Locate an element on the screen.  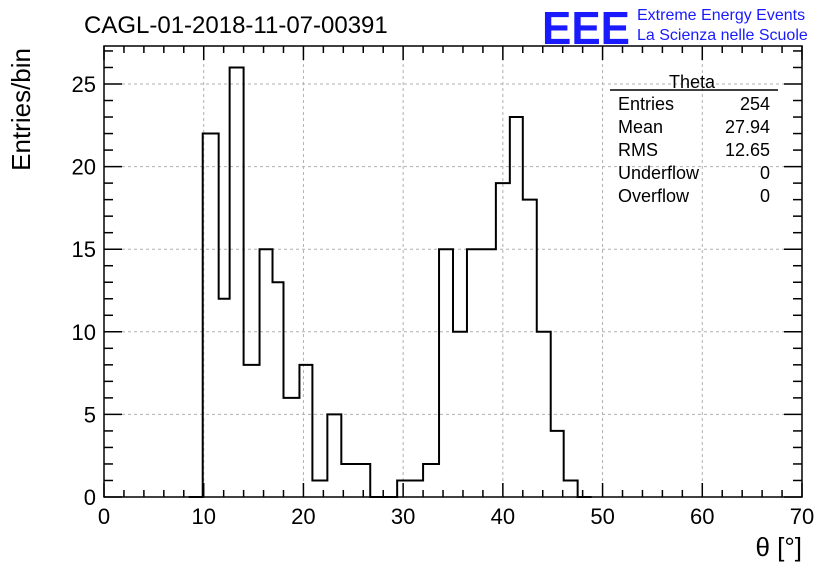
x-tick-label: 60 is located at coordinates (702, 516).